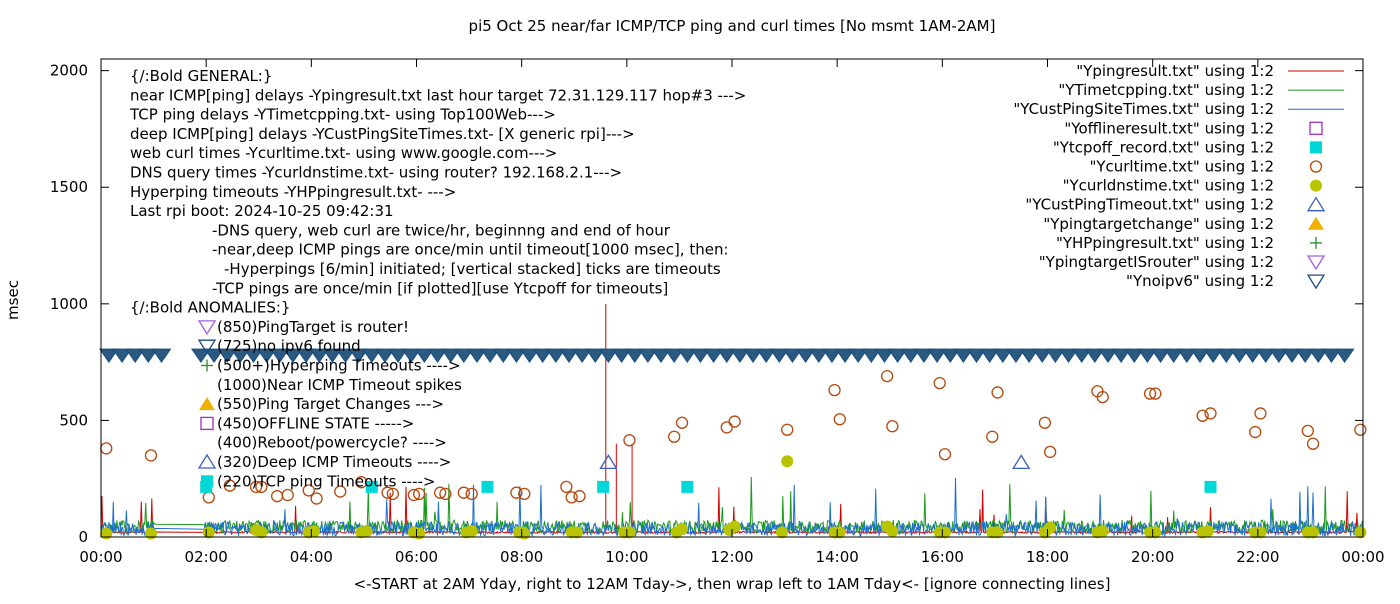 The image size is (1400, 604). Describe the element at coordinates (332, 443) in the screenshot. I see `annotation-19: (400)Reboot/powercycle? ---->` at that location.